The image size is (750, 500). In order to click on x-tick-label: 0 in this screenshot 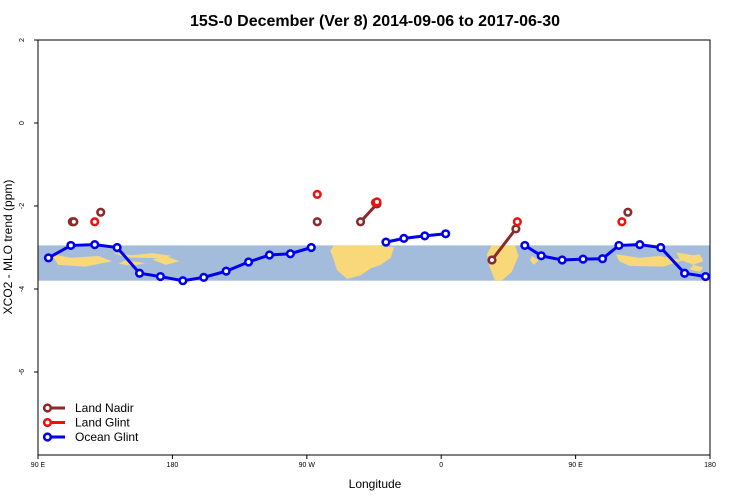, I will do `click(441, 465)`.